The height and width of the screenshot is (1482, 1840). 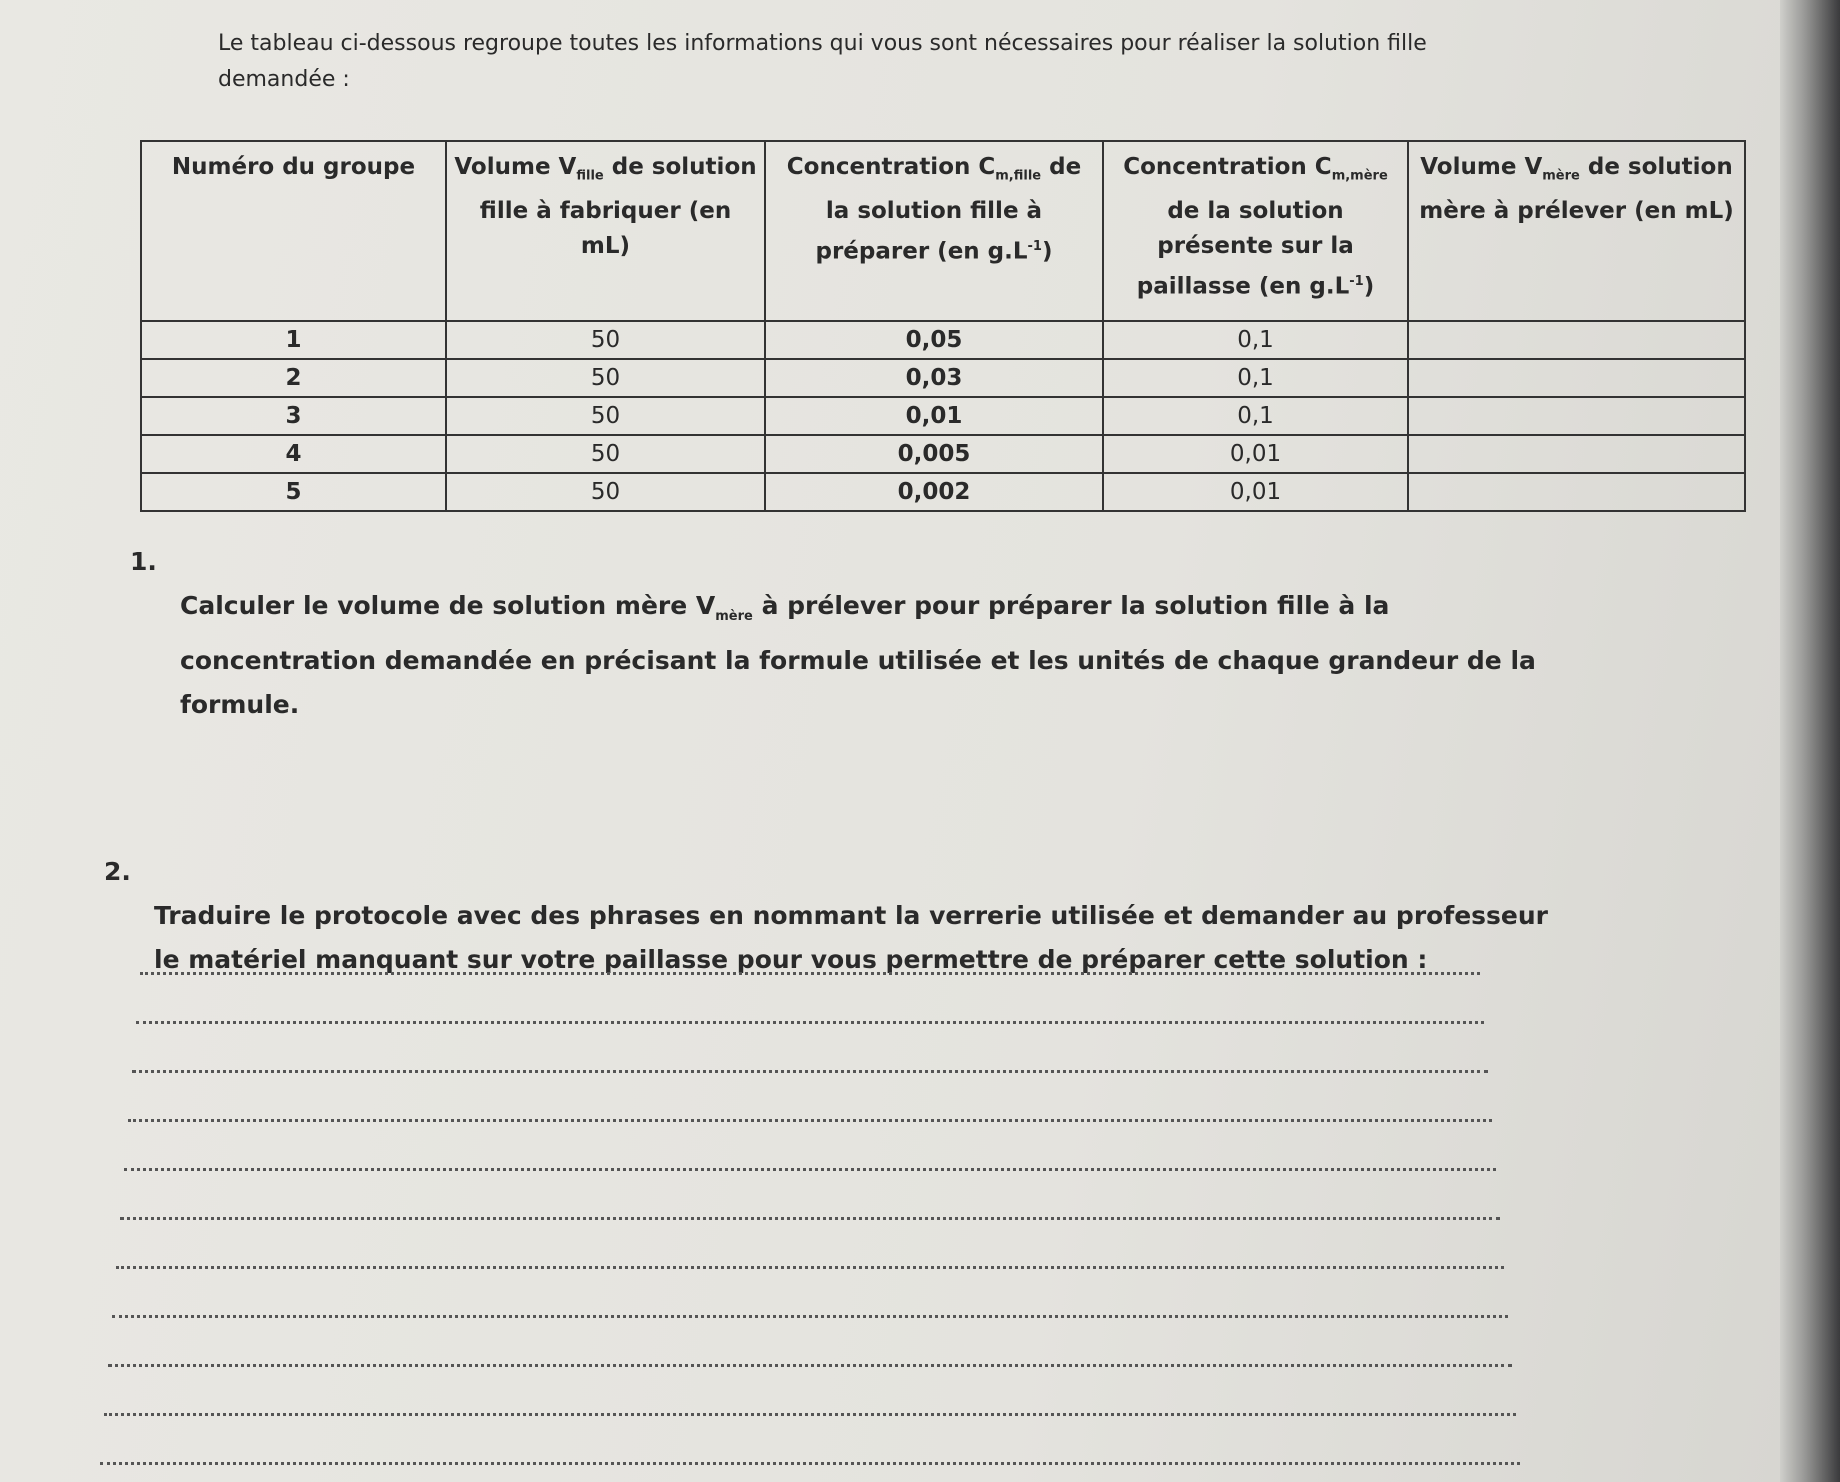 I want to click on text: de solution fille à fabriquer (en mL), so click(x=618, y=206).